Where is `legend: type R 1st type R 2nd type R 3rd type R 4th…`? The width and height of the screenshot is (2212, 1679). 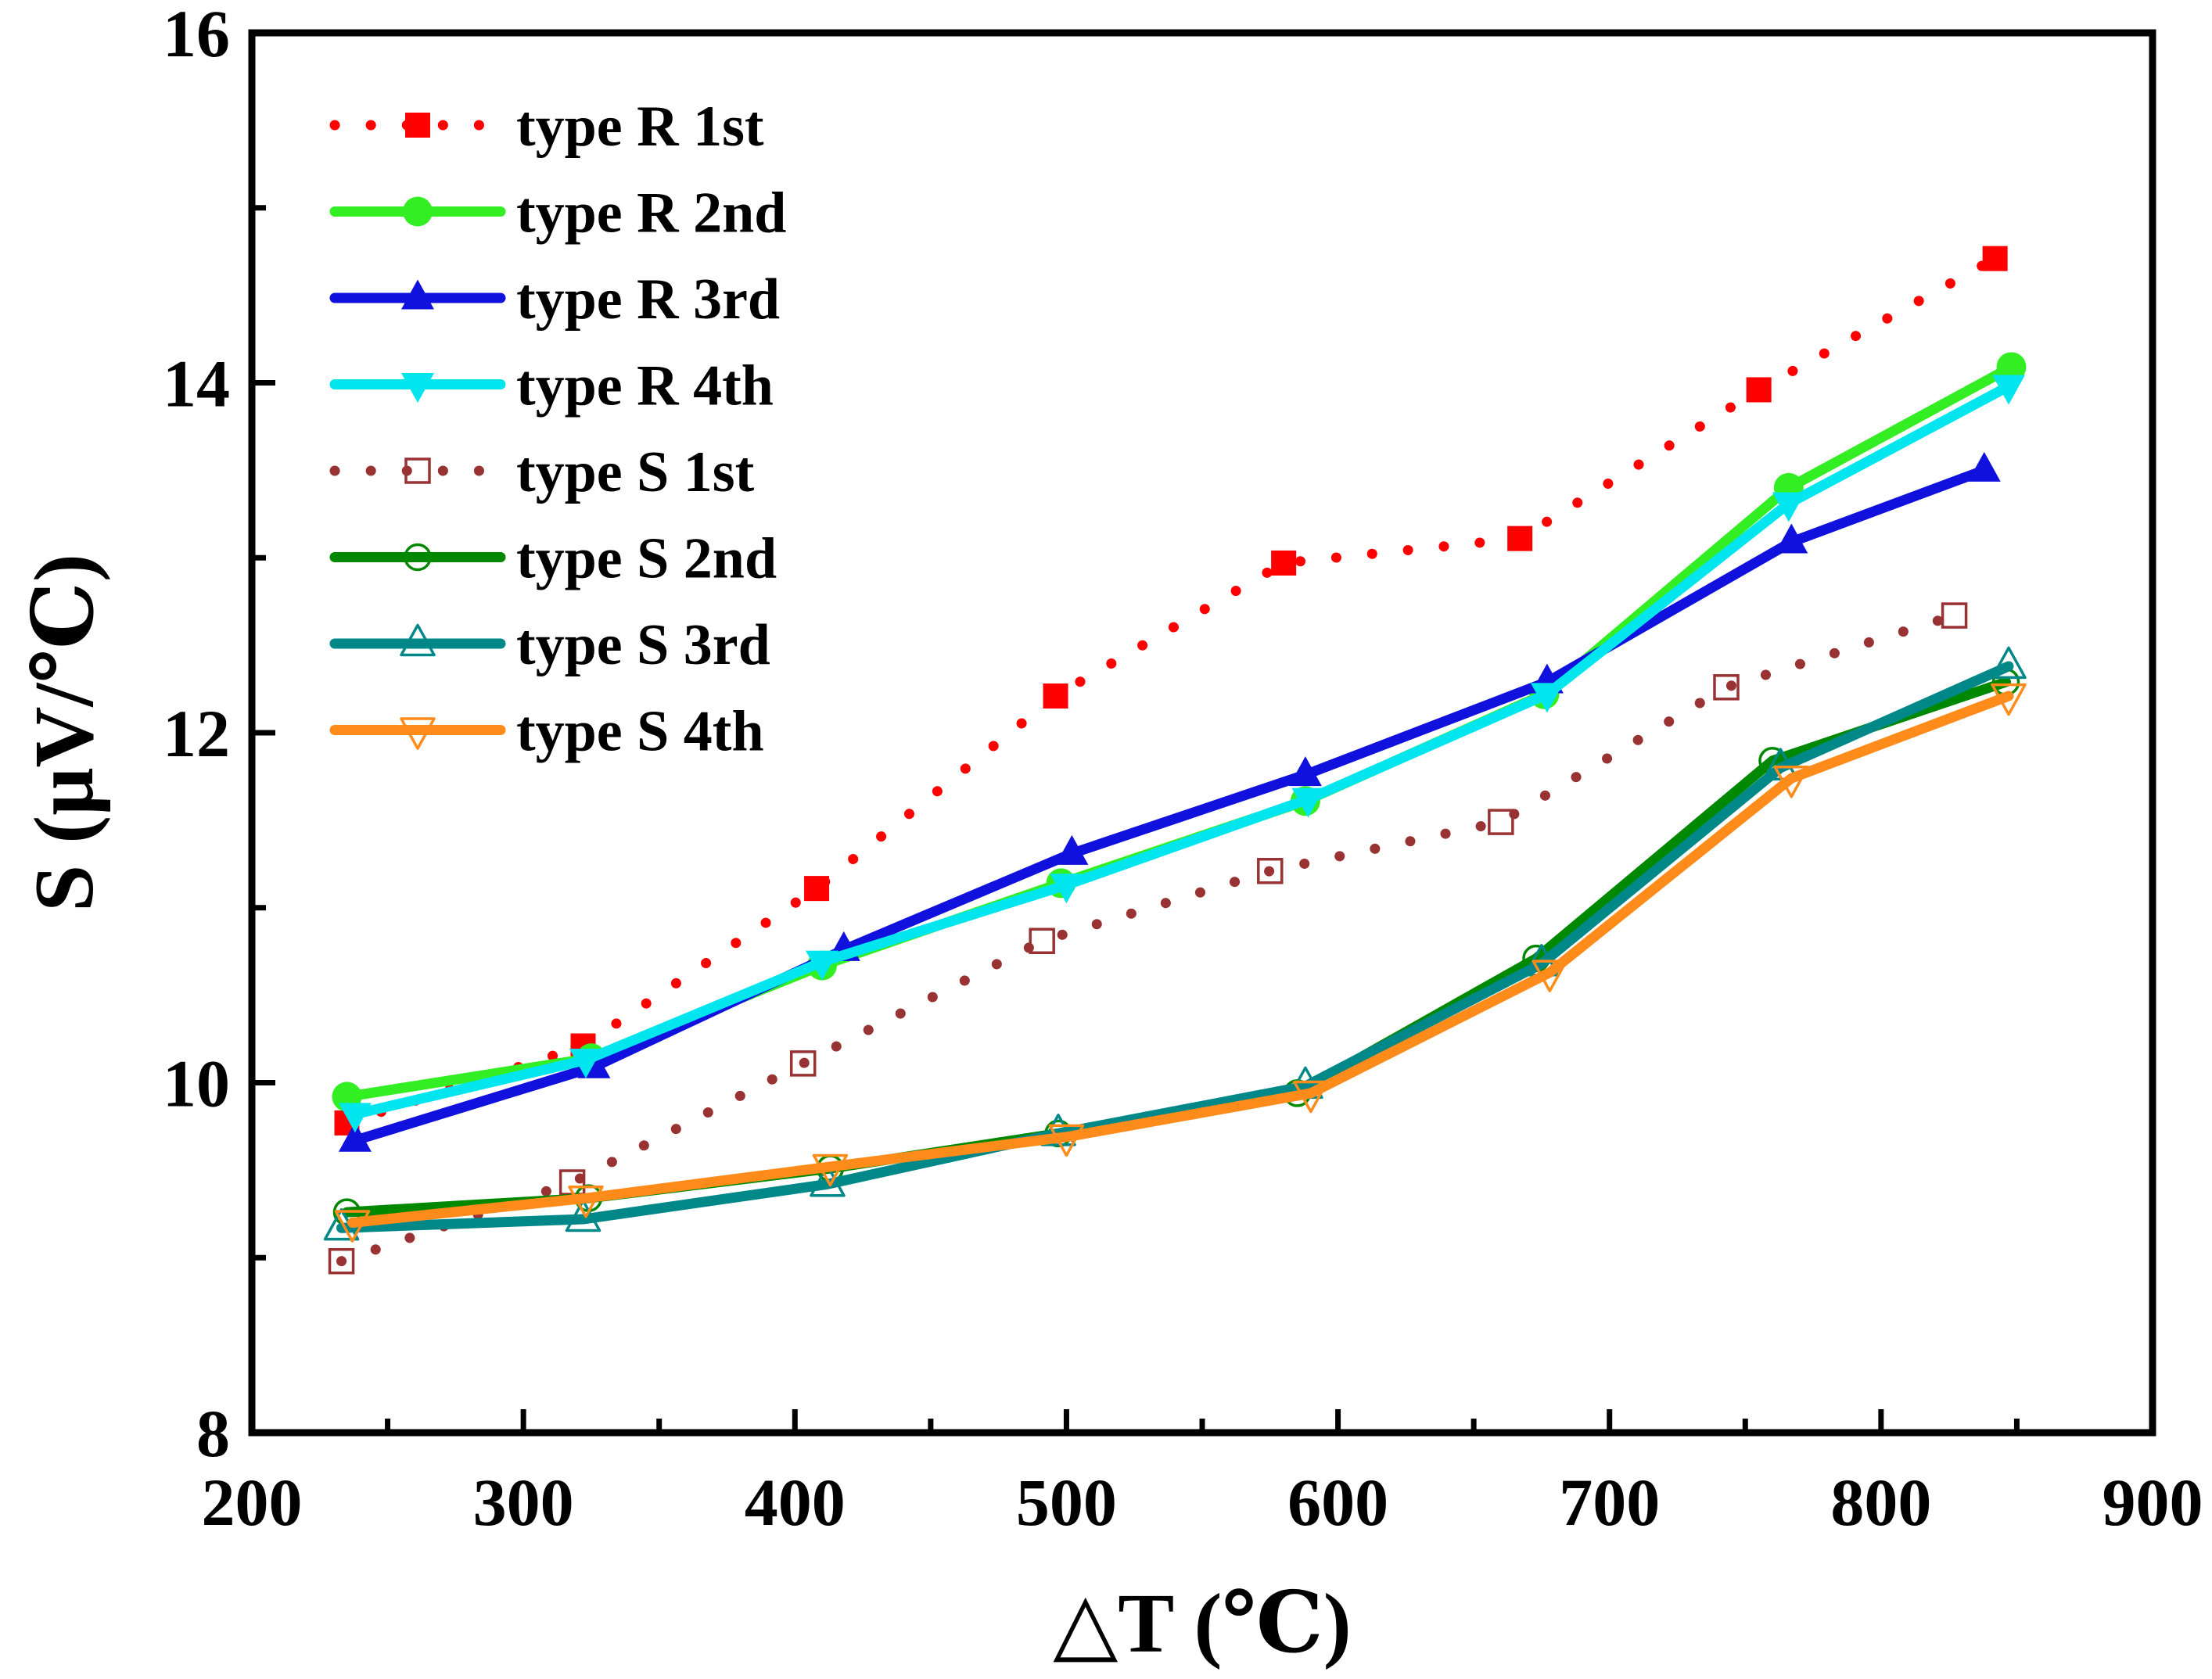 legend: type R 1st type R 2nd type R 3rd type R 4th… is located at coordinates (557, 430).